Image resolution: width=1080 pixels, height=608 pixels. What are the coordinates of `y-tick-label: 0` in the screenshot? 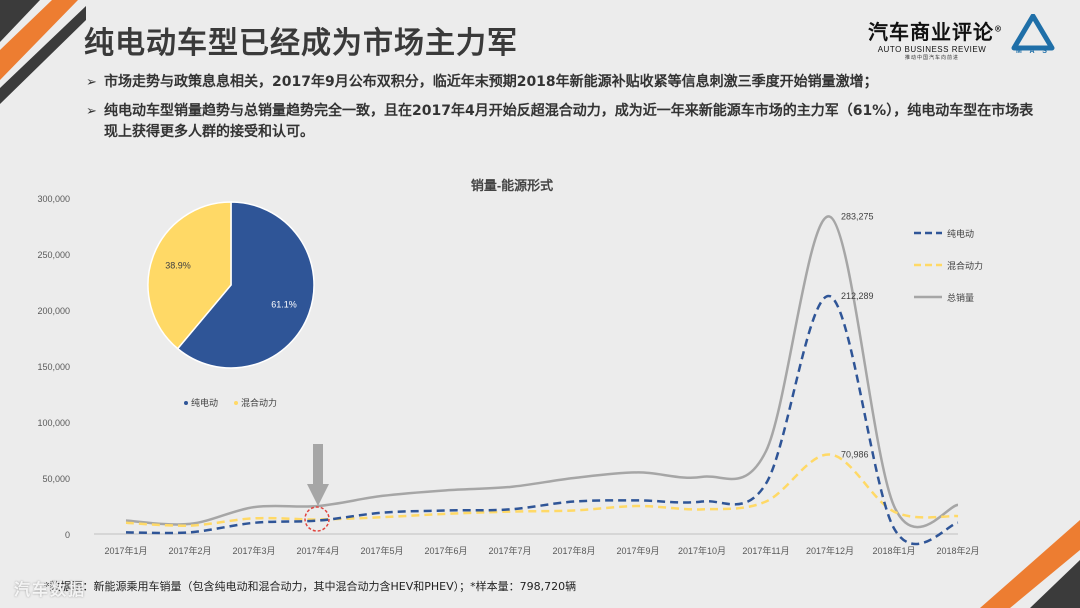 It's located at (67, 535).